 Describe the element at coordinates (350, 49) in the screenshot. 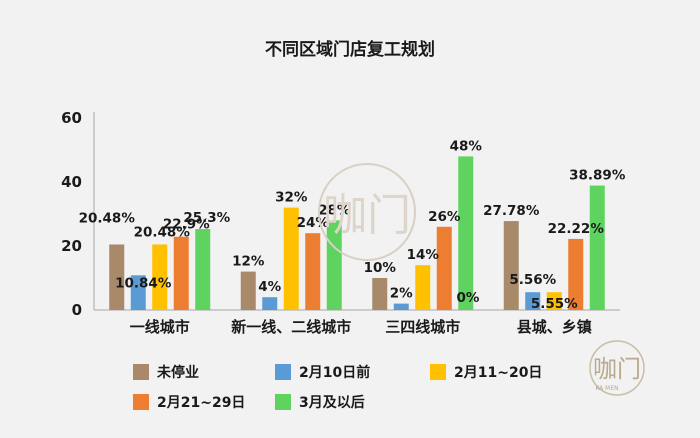

I see `chart-title: 不同区域门店复工规划` at that location.